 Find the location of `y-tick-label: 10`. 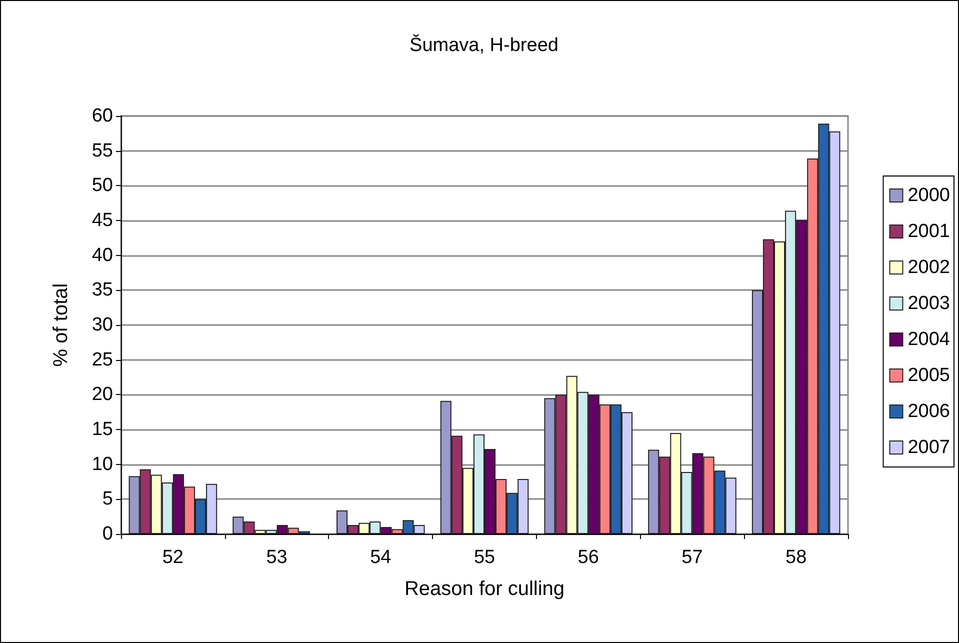

y-tick-label: 10 is located at coordinates (102, 464).